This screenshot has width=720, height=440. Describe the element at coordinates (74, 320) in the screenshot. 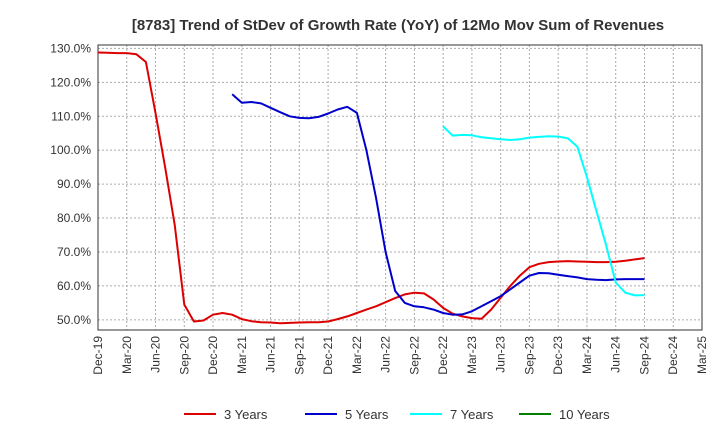

I see `y-tick-label: 50.0%` at that location.